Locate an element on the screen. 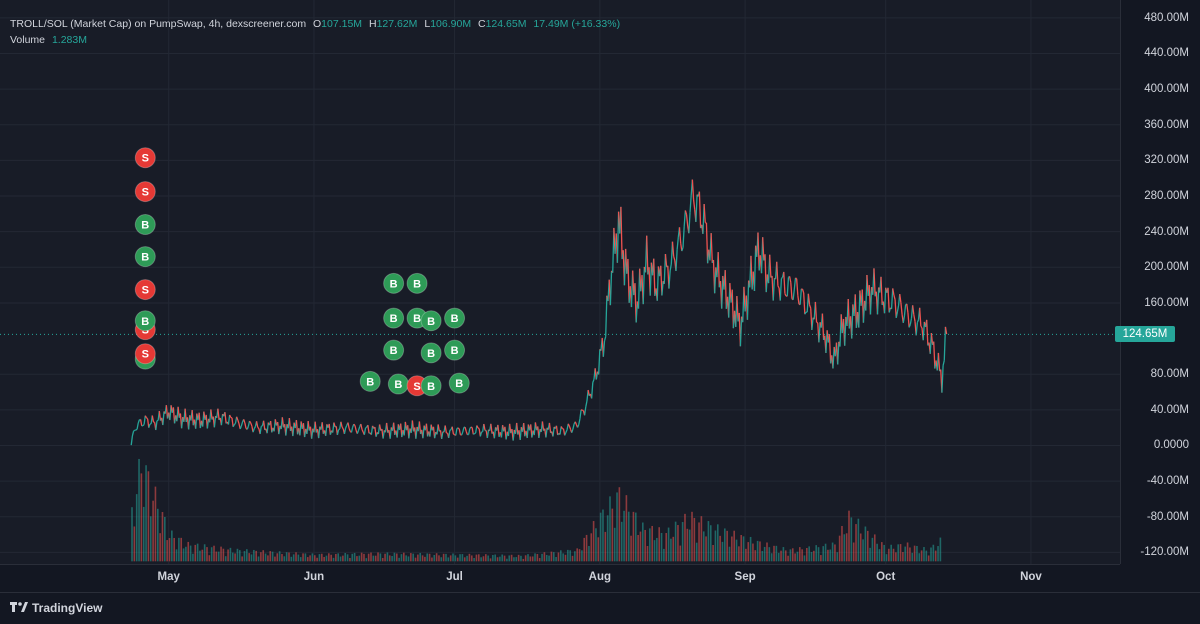  y-tick-label: 480.00M is located at coordinates (1166, 18).